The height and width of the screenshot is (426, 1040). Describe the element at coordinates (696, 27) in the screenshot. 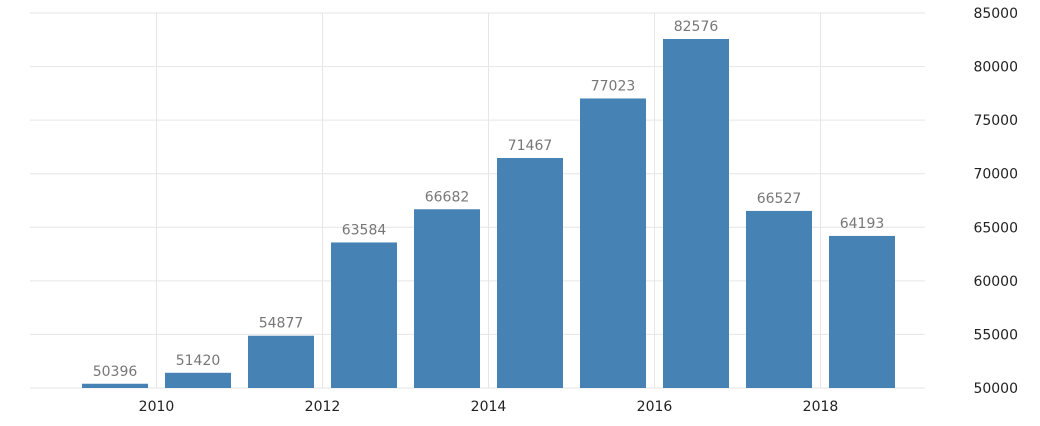

I see `value-label-2016: 82576` at that location.